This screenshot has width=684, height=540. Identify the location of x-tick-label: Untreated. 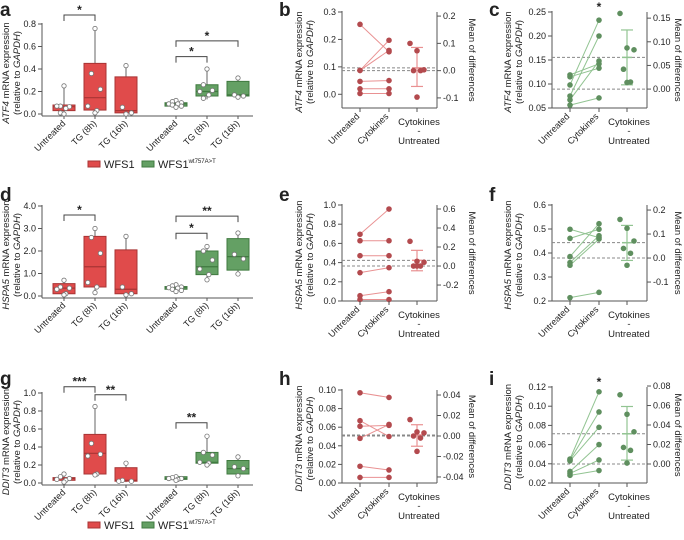
(419, 516).